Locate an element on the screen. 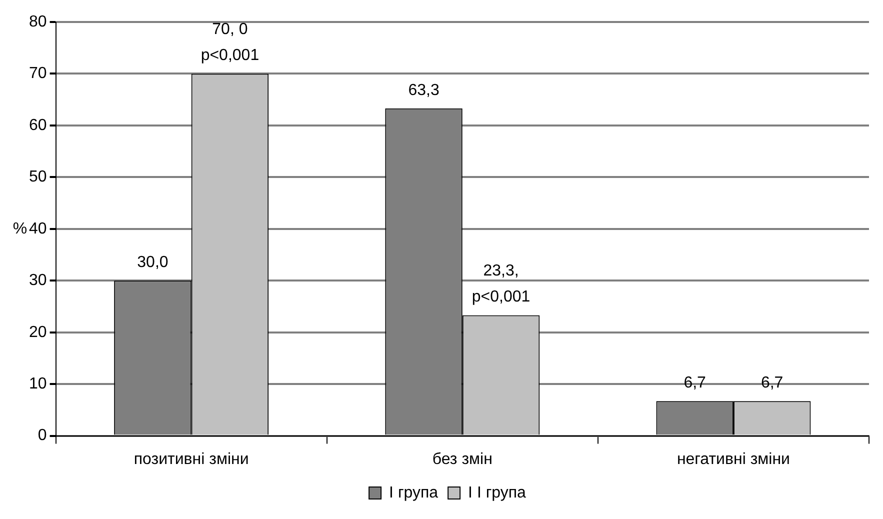 Image resolution: width=883 pixels, height=519 pixels. y-axis-title: % is located at coordinates (20, 229).